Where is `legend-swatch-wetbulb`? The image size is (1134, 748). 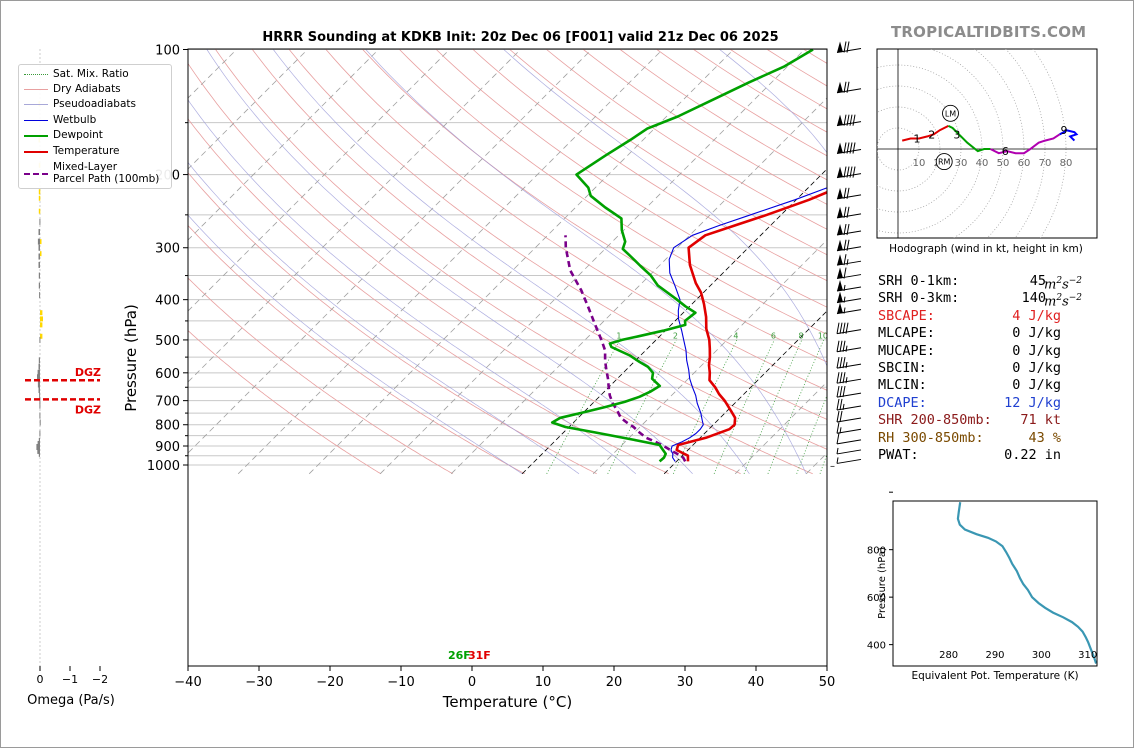 legend-swatch-wetbulb is located at coordinates (36, 120).